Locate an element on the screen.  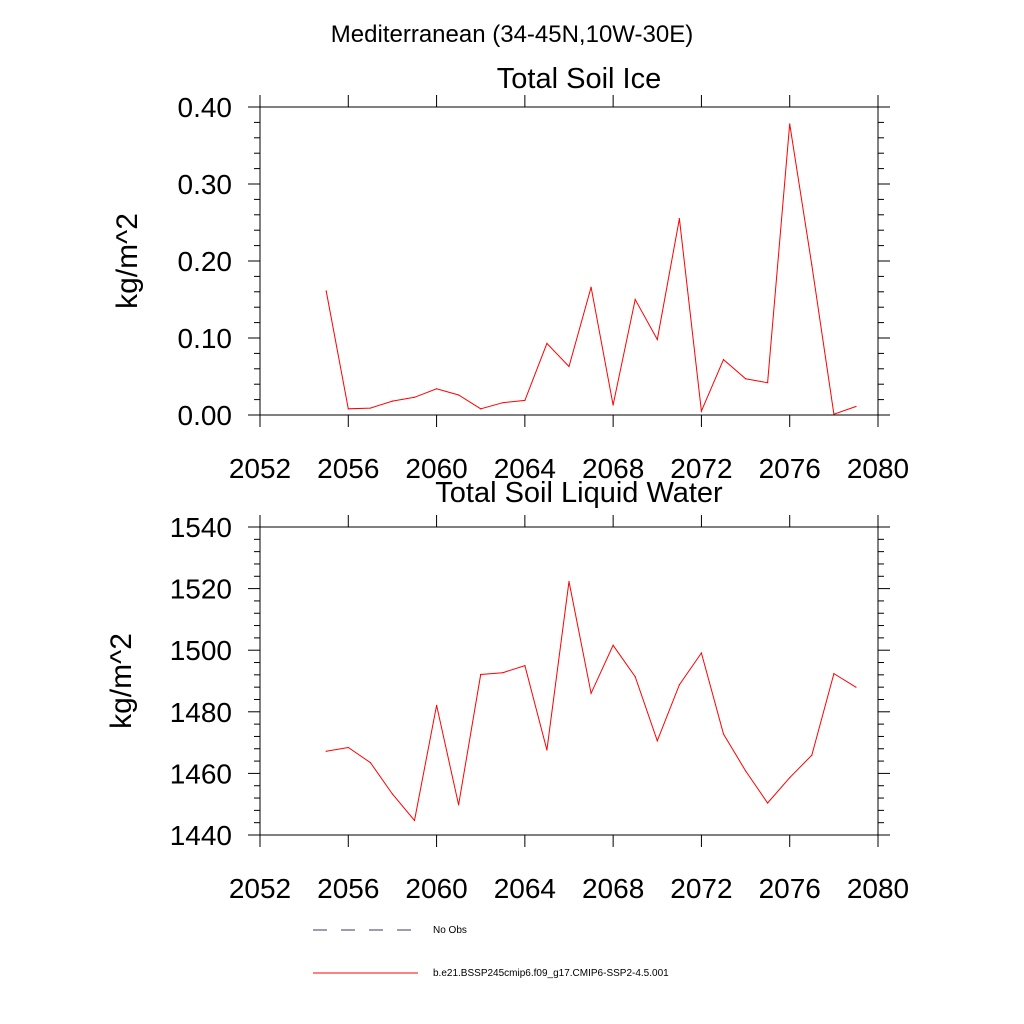
y-tick-label: 0.10 is located at coordinates (205, 338).